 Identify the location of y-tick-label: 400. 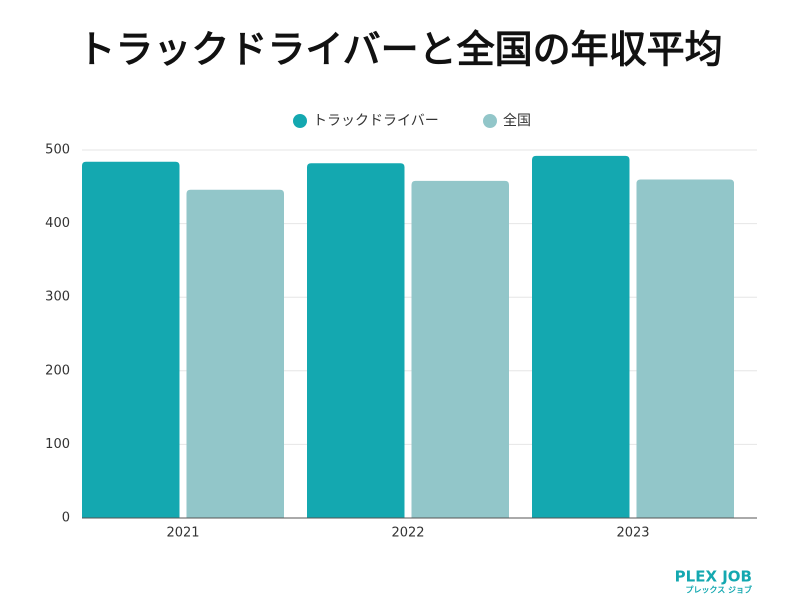
(57, 223).